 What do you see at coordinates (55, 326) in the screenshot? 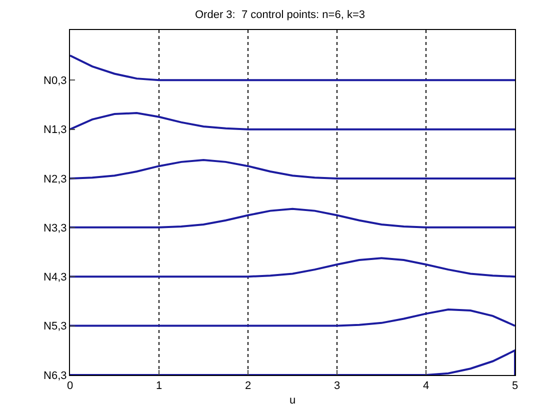
I see `series-label: N5,3` at bounding box center [55, 326].